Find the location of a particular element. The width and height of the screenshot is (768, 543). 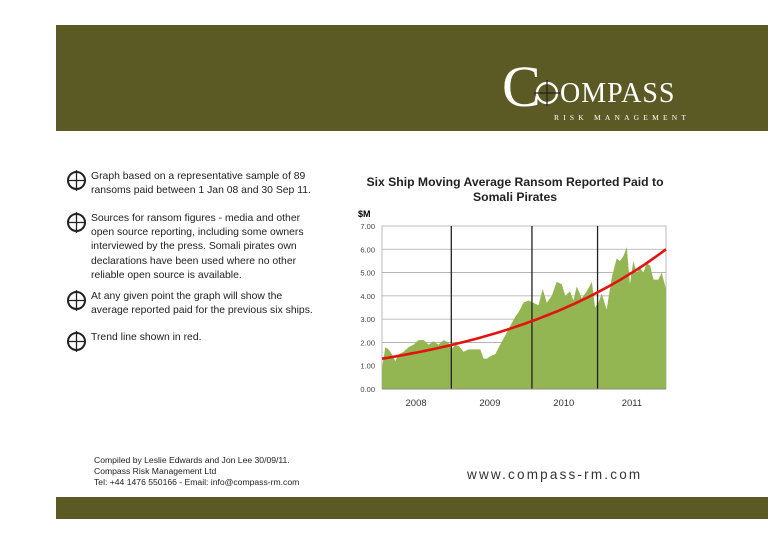

x-tick-label: 2008 is located at coordinates (416, 403).